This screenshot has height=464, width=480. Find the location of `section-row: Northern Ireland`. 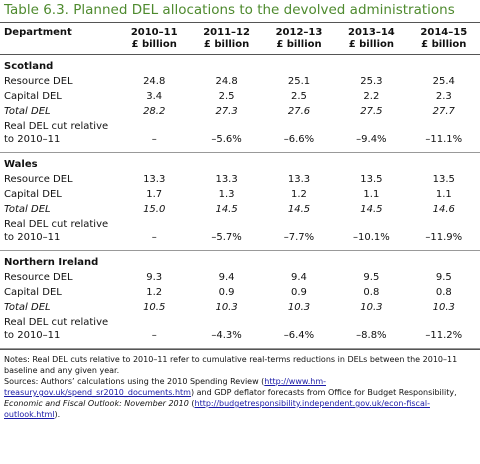

section-row: Northern Ireland is located at coordinates (240, 261).